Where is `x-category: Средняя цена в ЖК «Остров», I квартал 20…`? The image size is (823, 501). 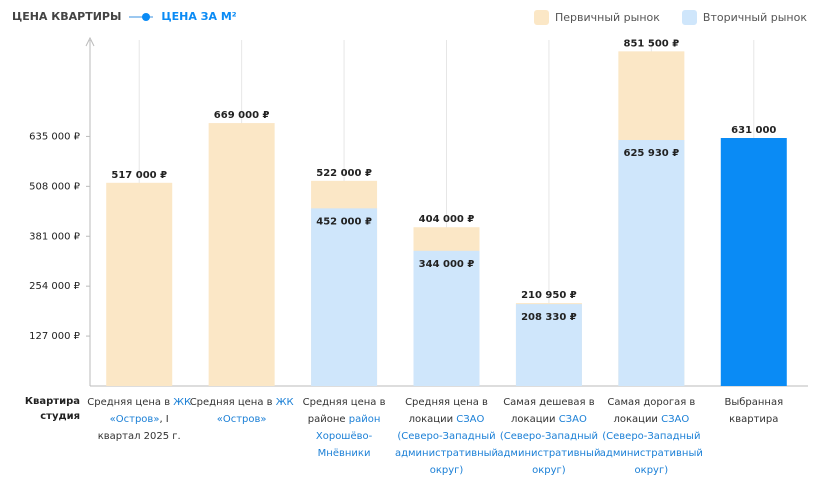 x-category: Средняя цена в ЖК «Остров», I квартал 20… is located at coordinates (139, 419).